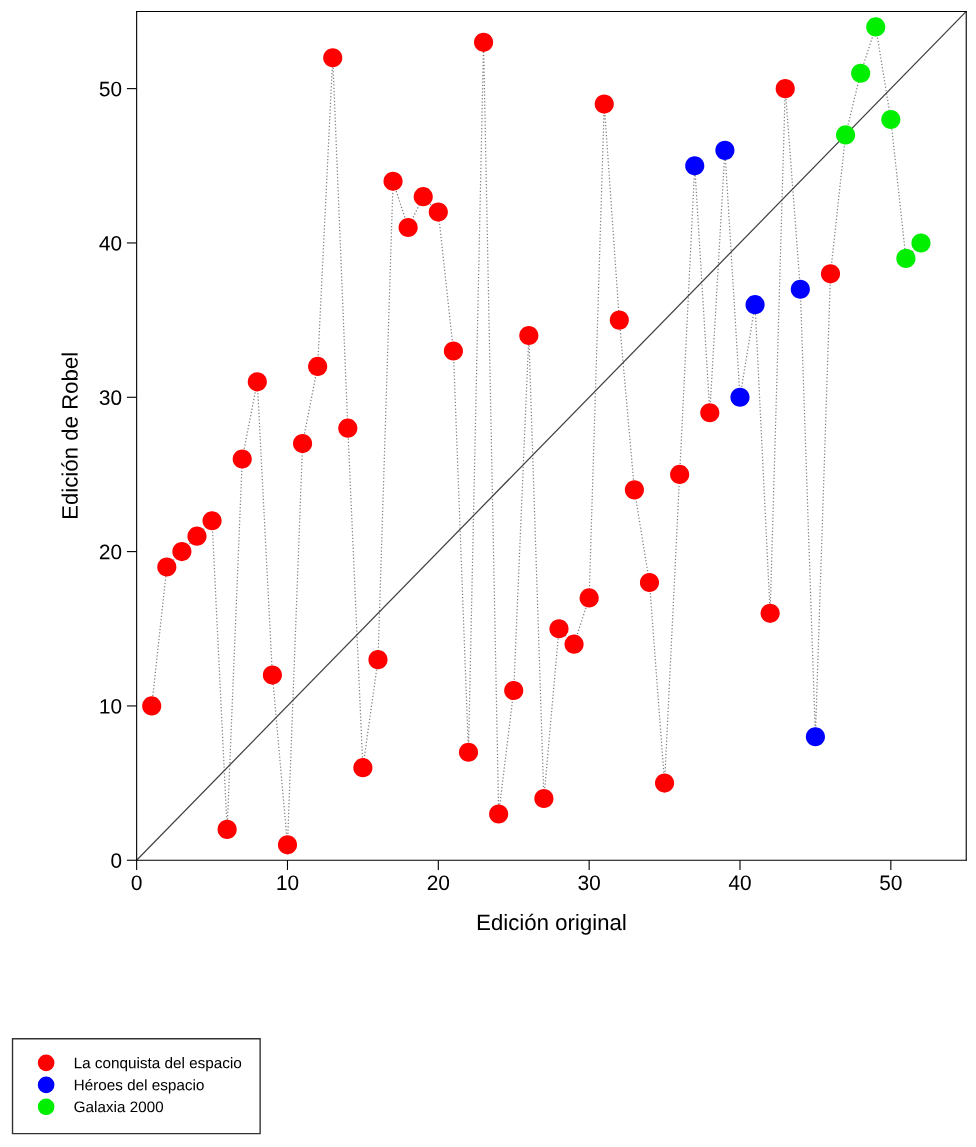 Image resolution: width=976 pixels, height=1147 pixels. I want to click on y-tick-label: 50, so click(110, 89).